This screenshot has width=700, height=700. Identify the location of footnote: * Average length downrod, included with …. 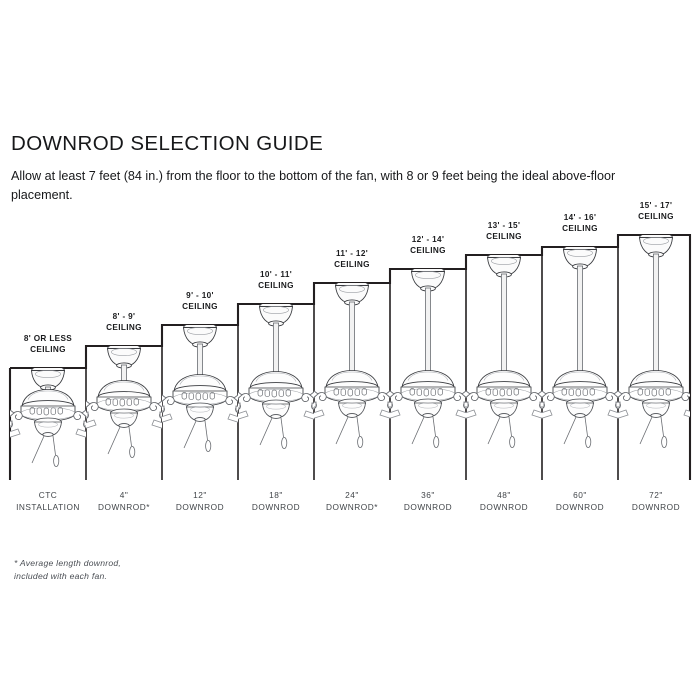
(67, 569).